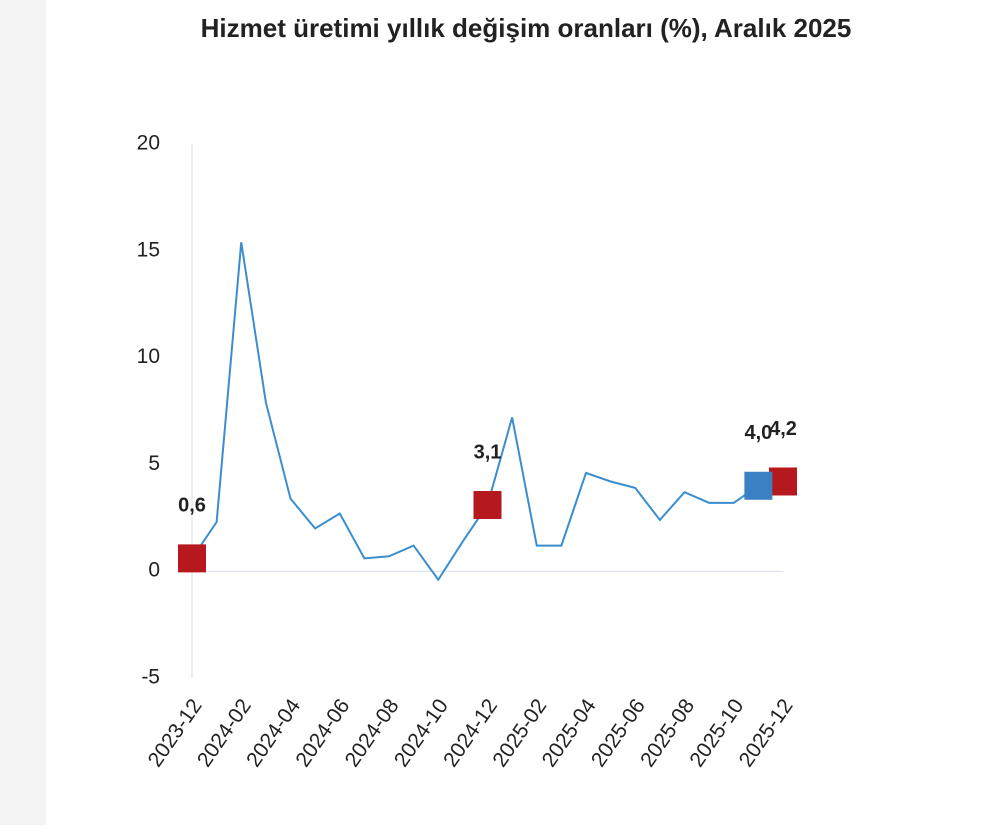  Describe the element at coordinates (488, 452) in the screenshot. I see `data-label: 3,1` at that location.